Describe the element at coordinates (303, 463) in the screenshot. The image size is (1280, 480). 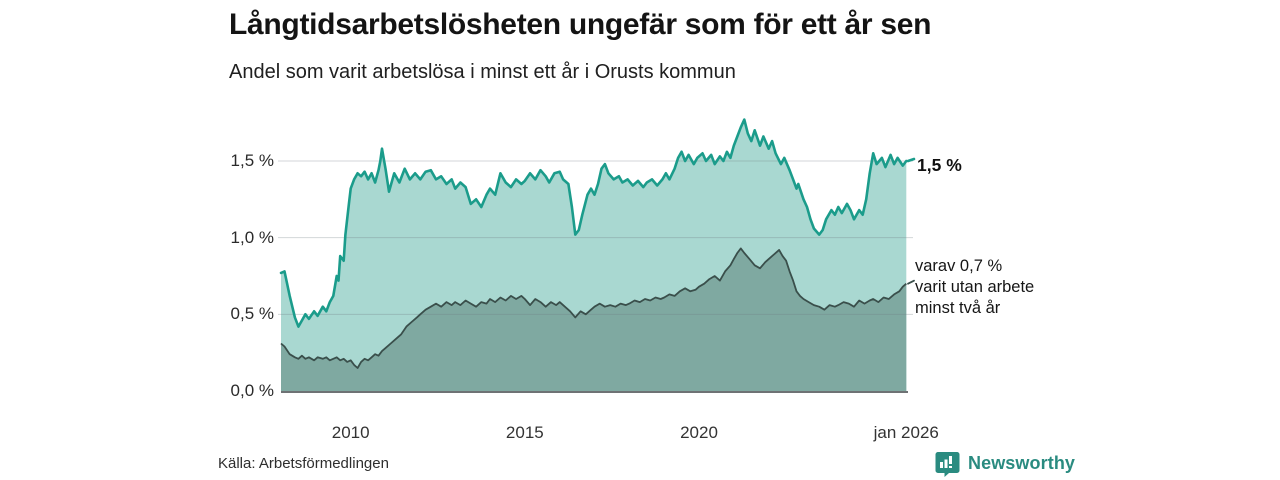
I see `source-note: Källa: Arbetsförmedlingen` at that location.